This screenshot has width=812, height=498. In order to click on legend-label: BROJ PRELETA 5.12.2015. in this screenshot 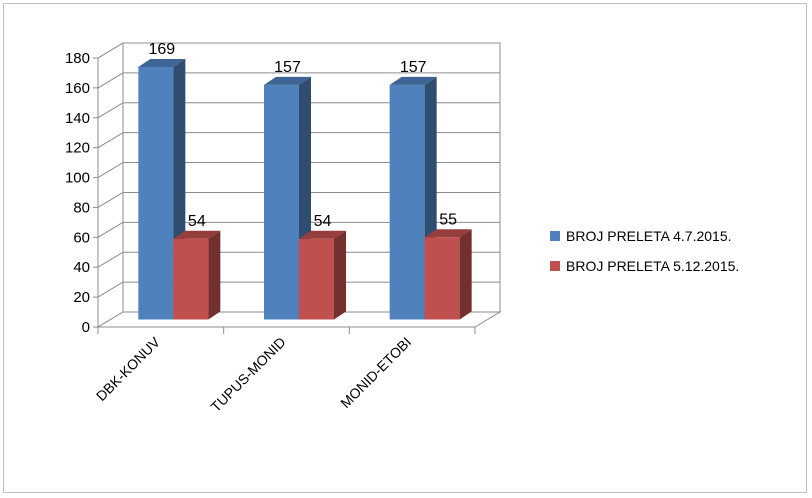, I will do `click(652, 266)`.